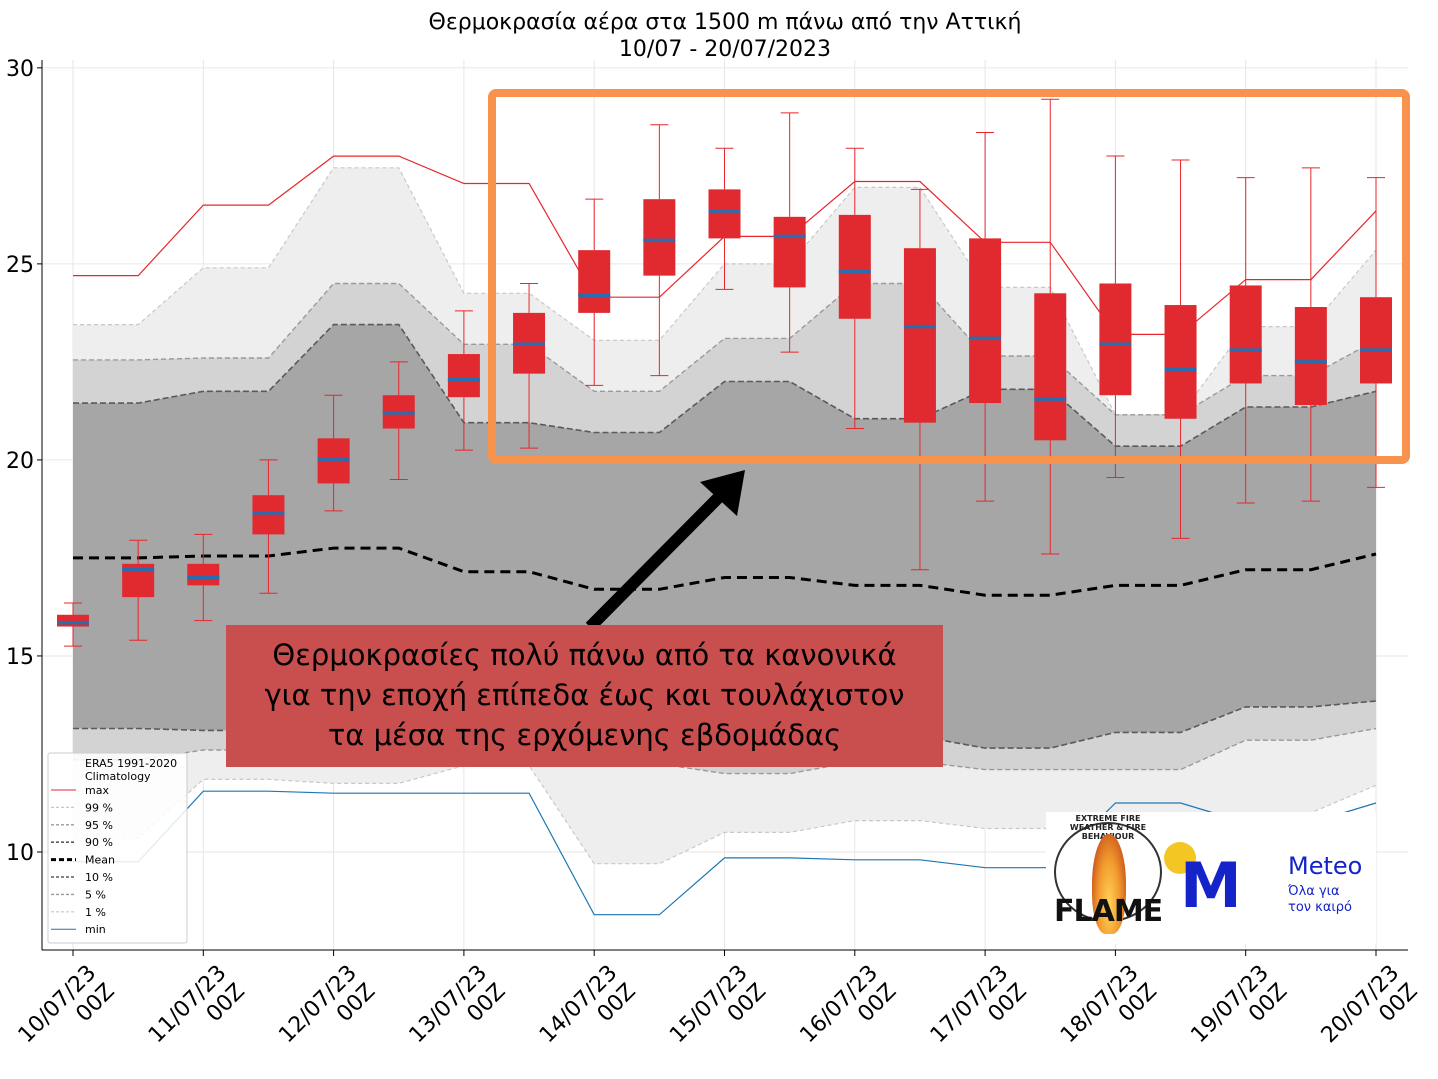  I want to click on y-tick-label: 20, so click(20, 461).